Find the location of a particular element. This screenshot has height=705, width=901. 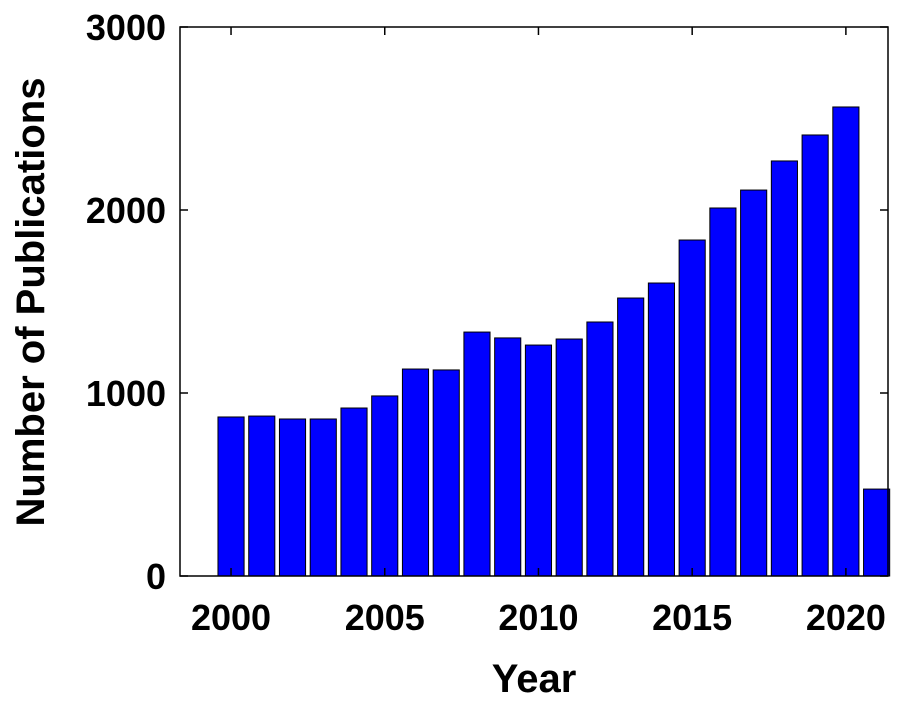

bar-2013 is located at coordinates (631, 437).